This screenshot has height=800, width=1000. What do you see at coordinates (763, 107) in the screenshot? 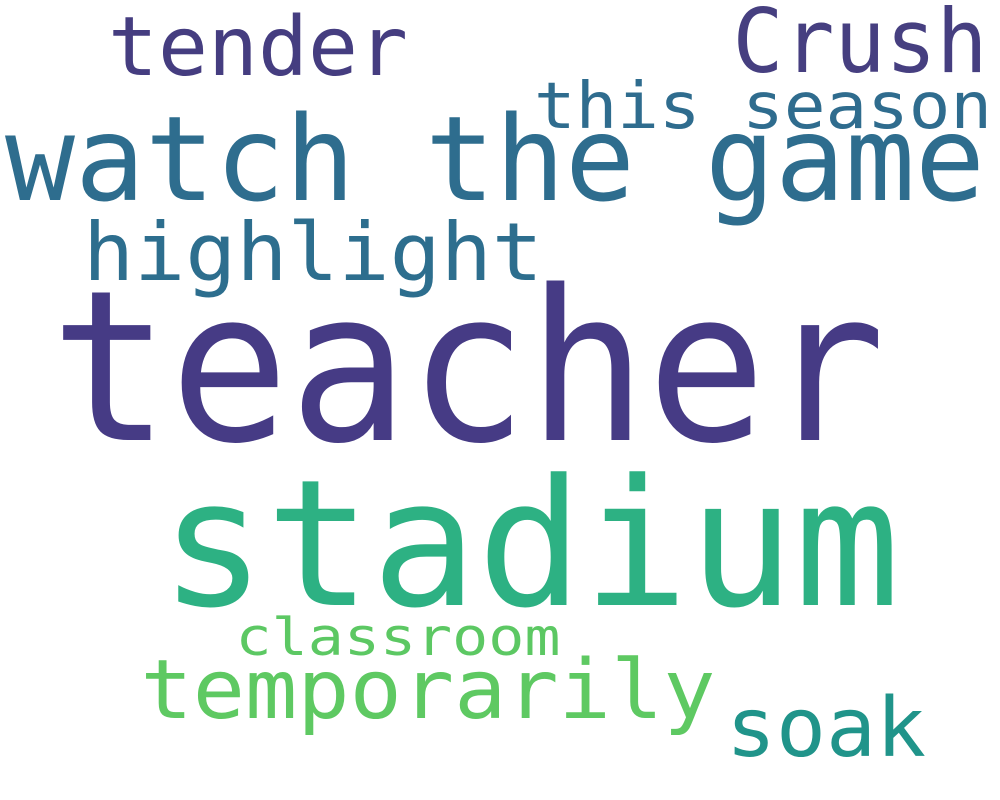
I see `word-this-season: this season` at bounding box center [763, 107].